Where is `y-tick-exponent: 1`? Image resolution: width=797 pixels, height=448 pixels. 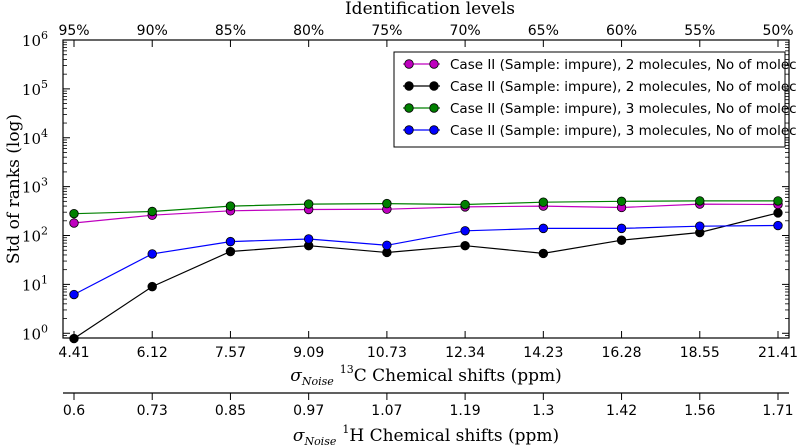
y-tick-exponent: 1 is located at coordinates (44, 279).